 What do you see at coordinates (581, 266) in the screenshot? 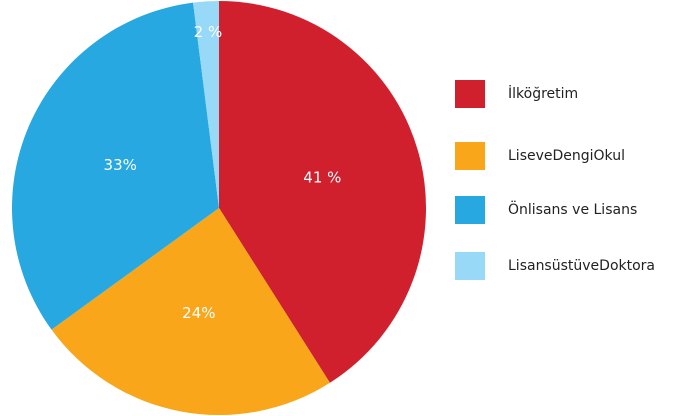
I see `legend-label: LisansüstüveDoktora` at bounding box center [581, 266].